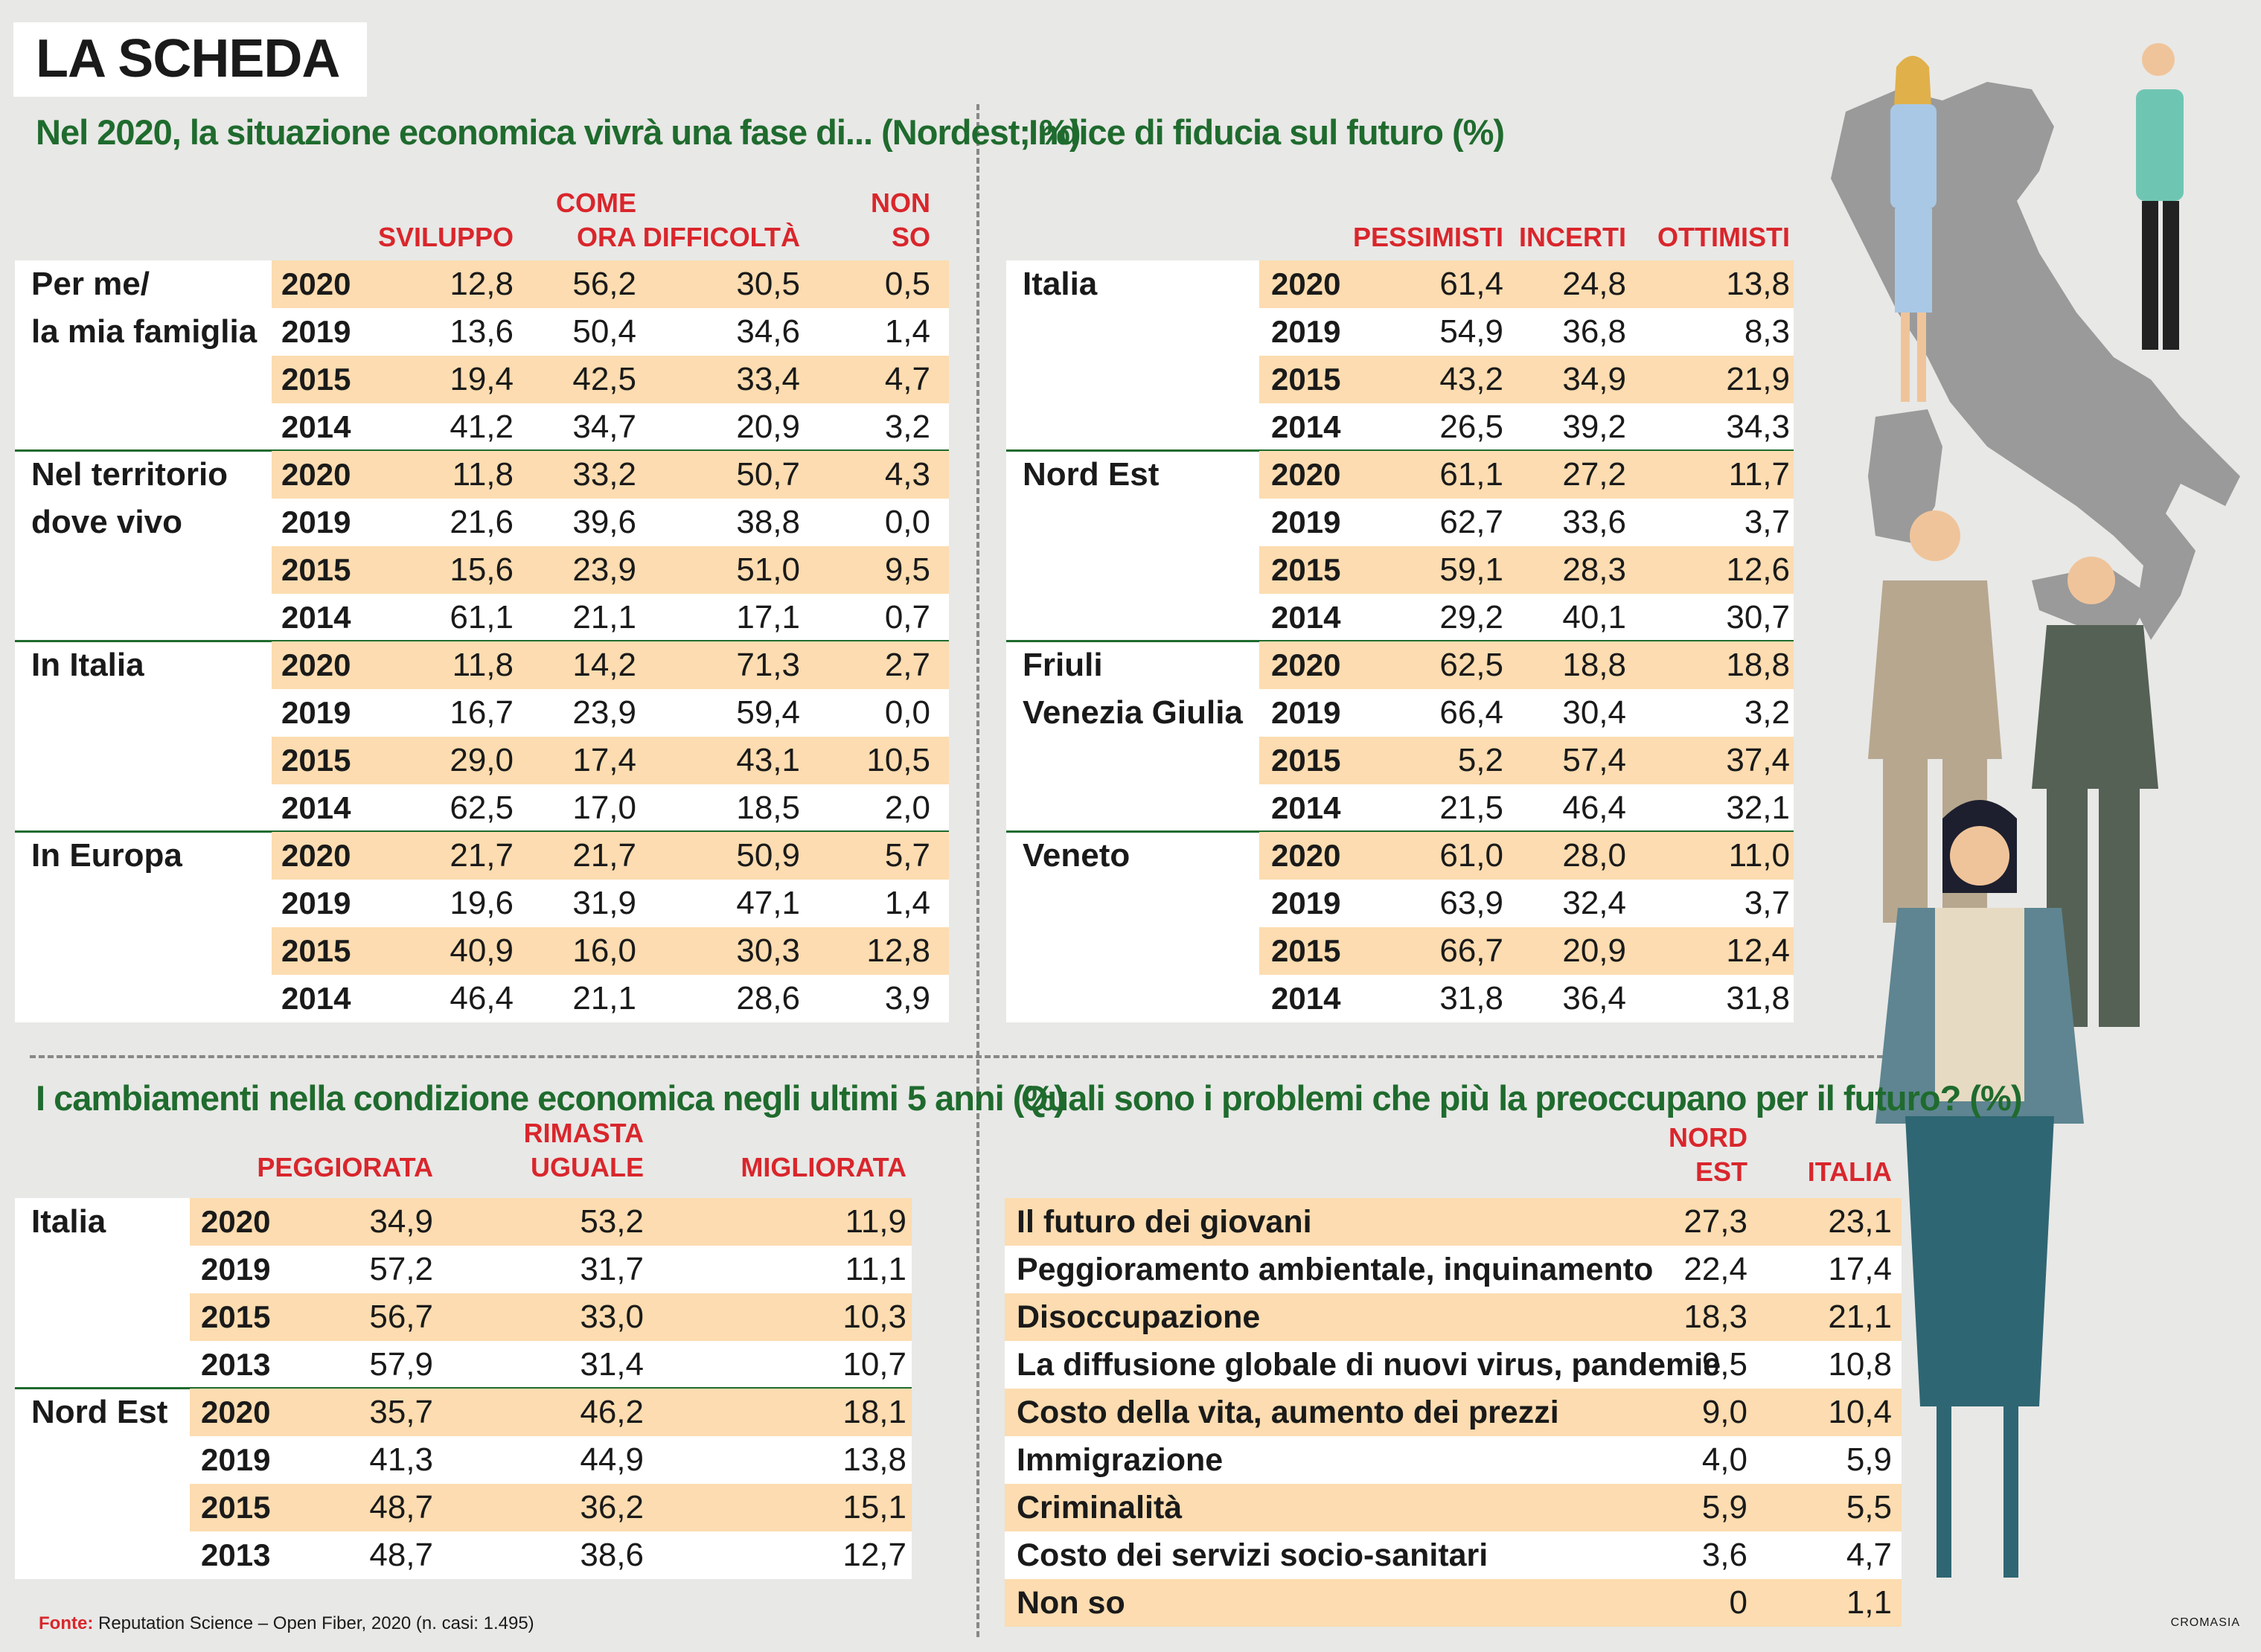 The width and height of the screenshot is (2261, 1652). Describe the element at coordinates (768, 474) in the screenshot. I see `table-cell: 50,7` at that location.